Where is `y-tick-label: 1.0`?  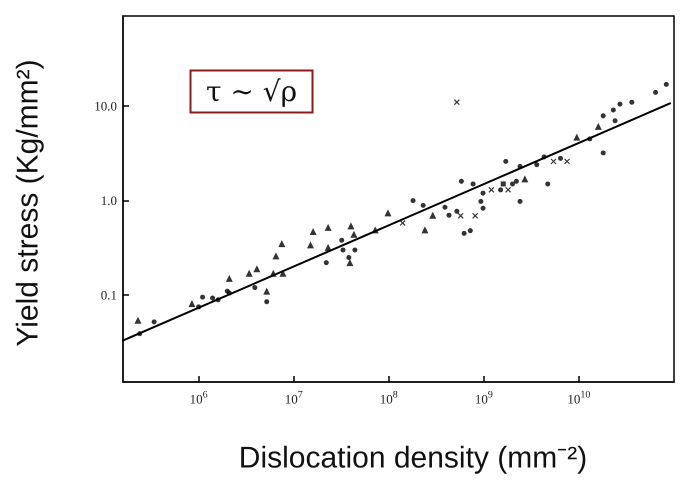
y-tick-label: 1.0 is located at coordinates (108, 200).